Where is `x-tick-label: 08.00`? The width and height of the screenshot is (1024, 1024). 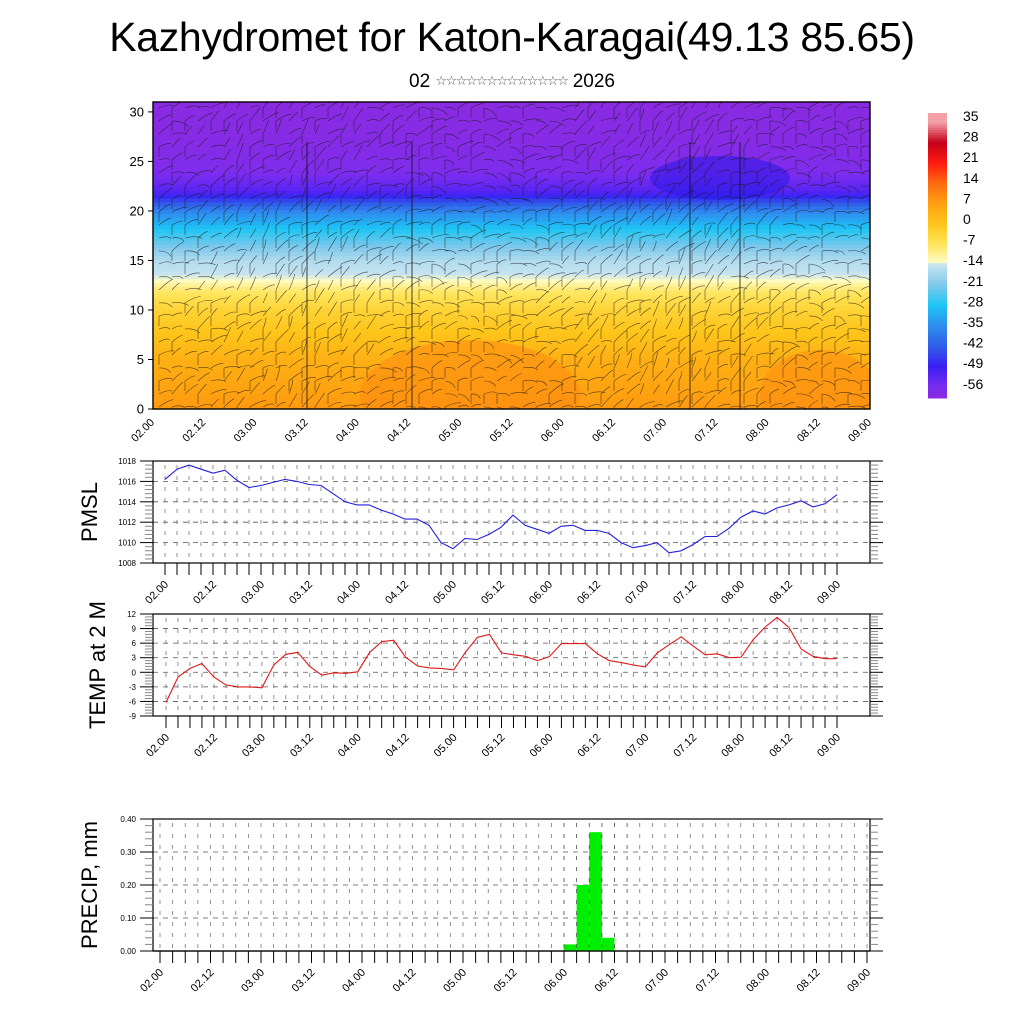
x-tick-label: 08.00 is located at coordinates (733, 746).